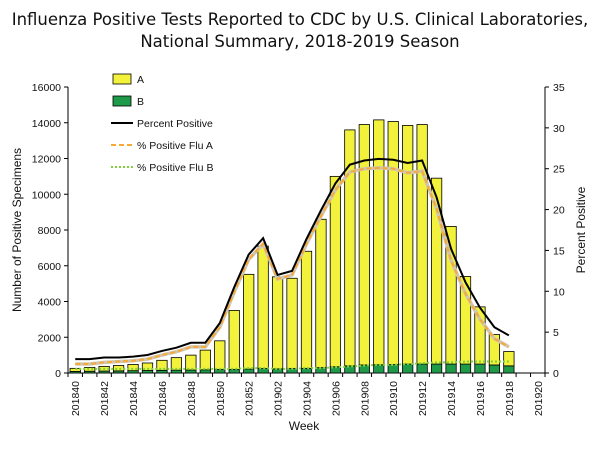 The height and width of the screenshot is (450, 600). What do you see at coordinates (175, 146) in the screenshot?
I see `legend-label: % Positive Flu A` at bounding box center [175, 146].